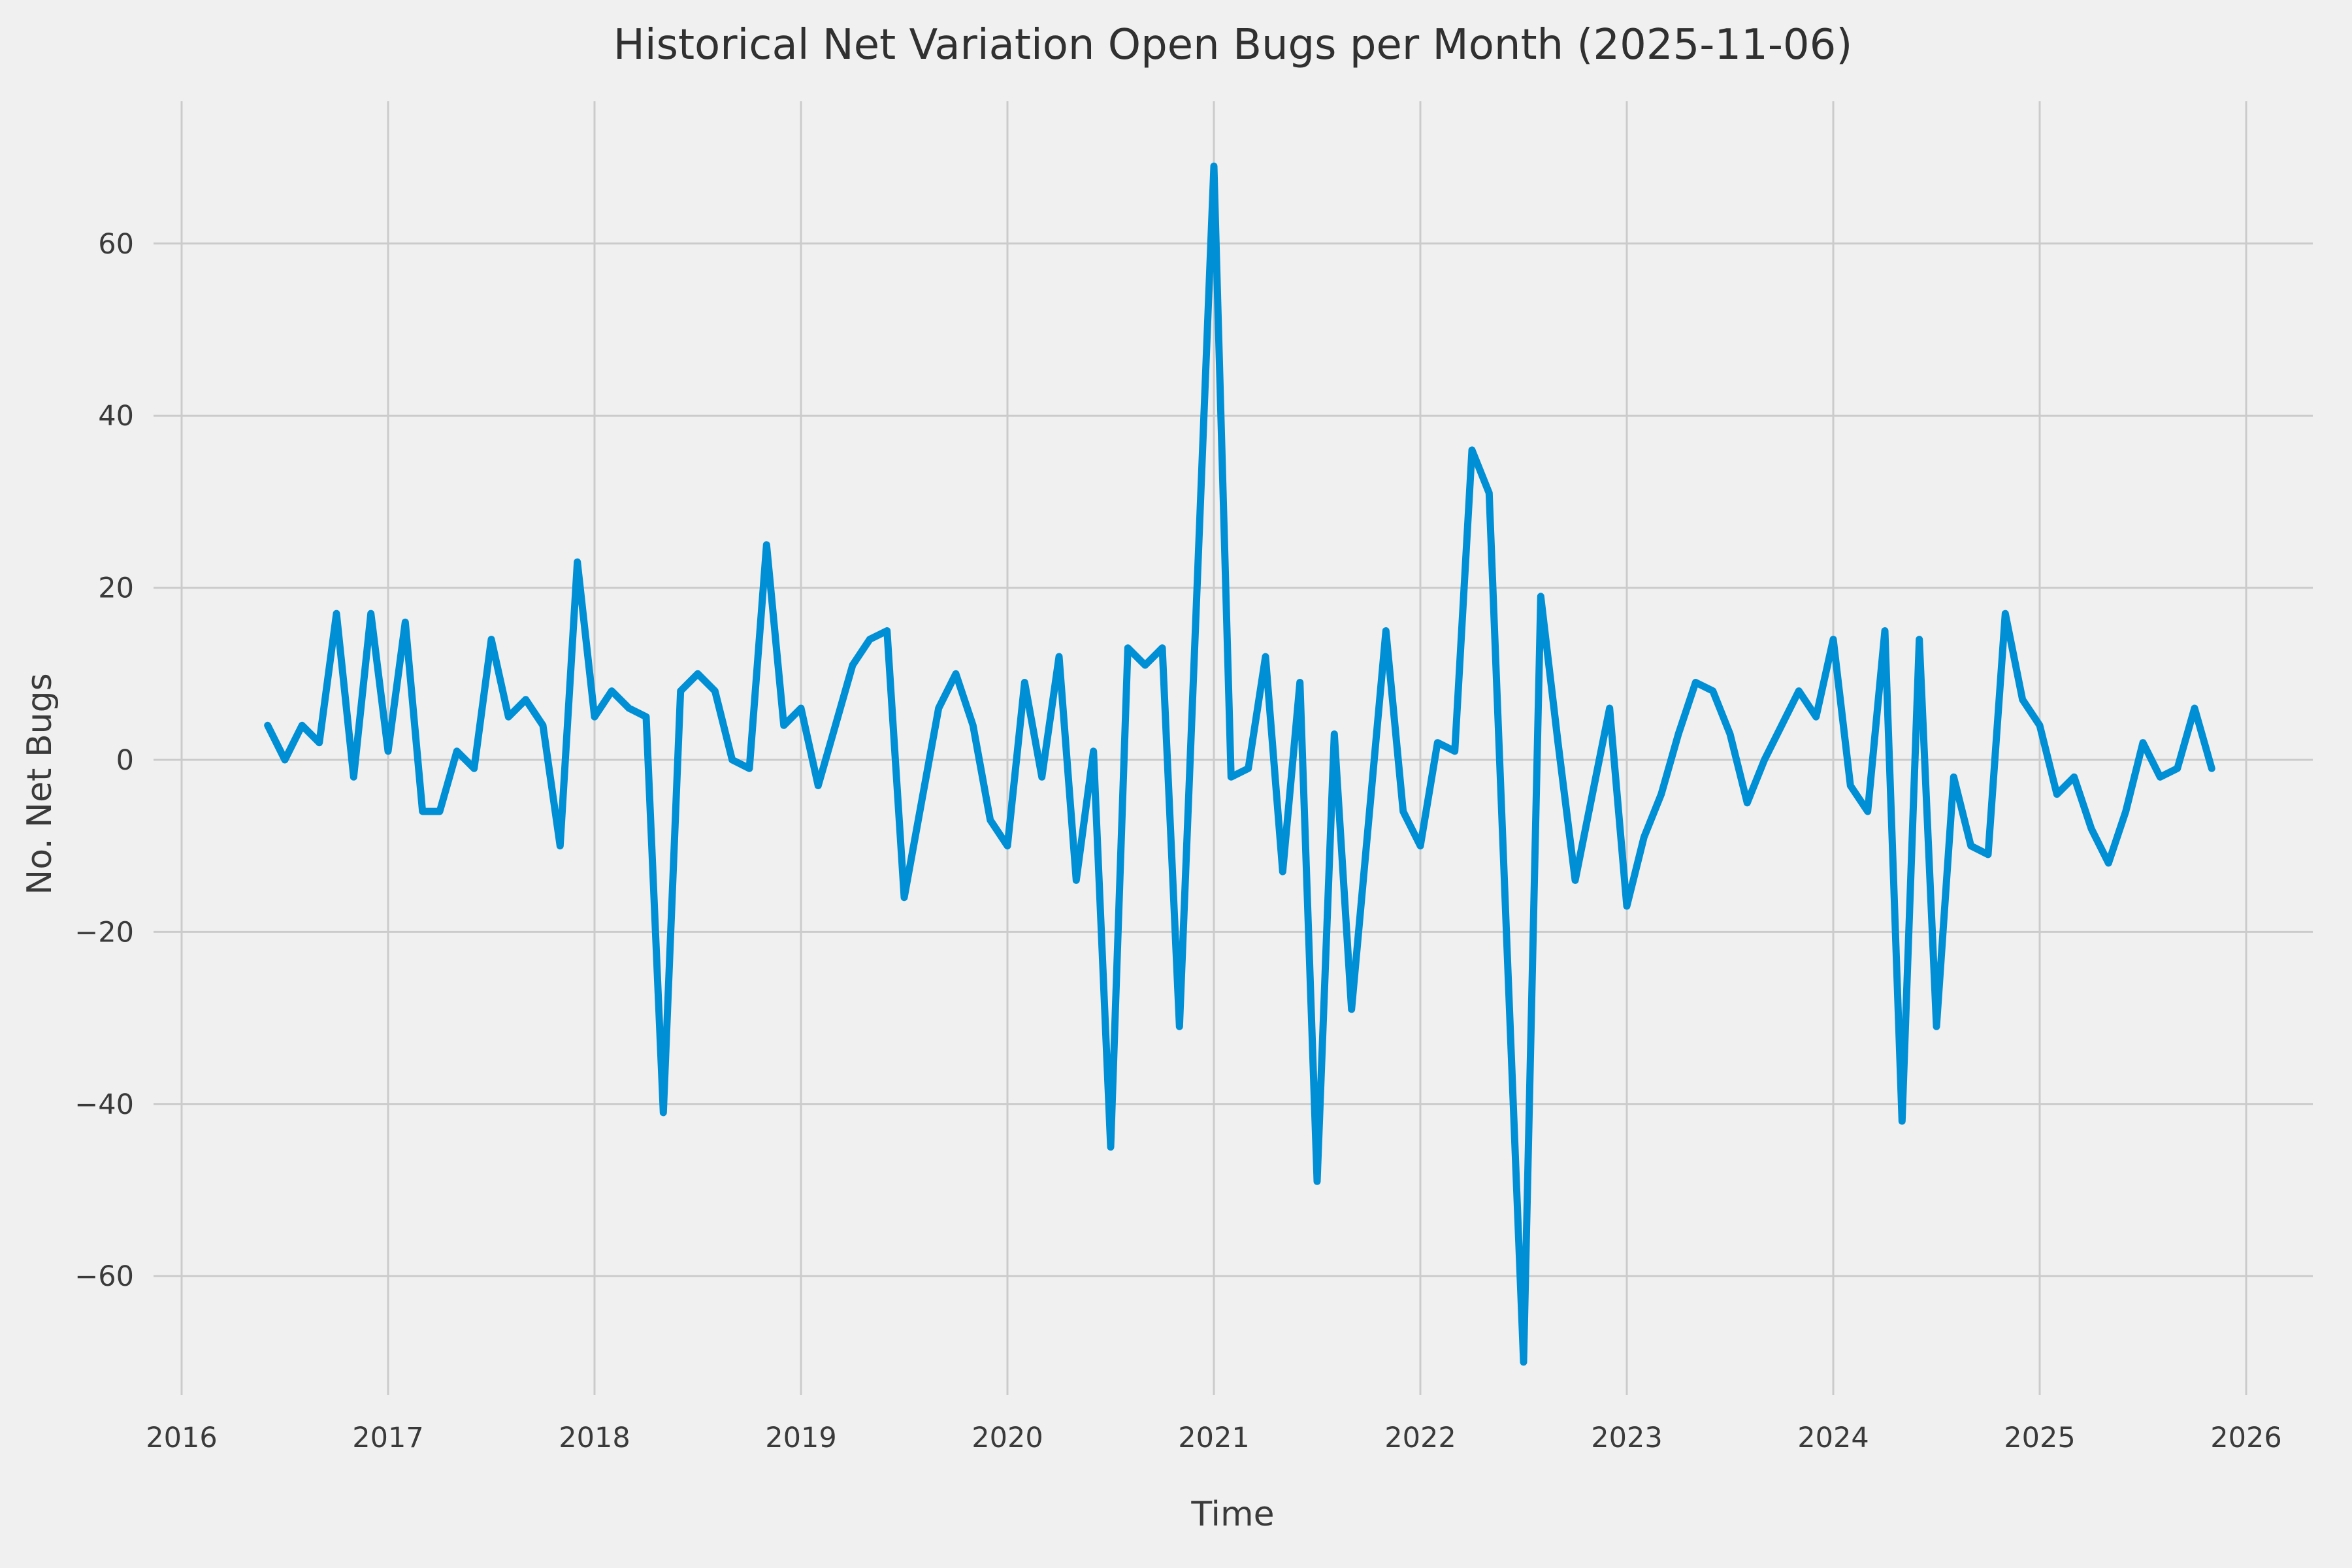 Image resolution: width=2352 pixels, height=1568 pixels. Describe the element at coordinates (2039, 1438) in the screenshot. I see `x-tick-label: 2025` at that location.